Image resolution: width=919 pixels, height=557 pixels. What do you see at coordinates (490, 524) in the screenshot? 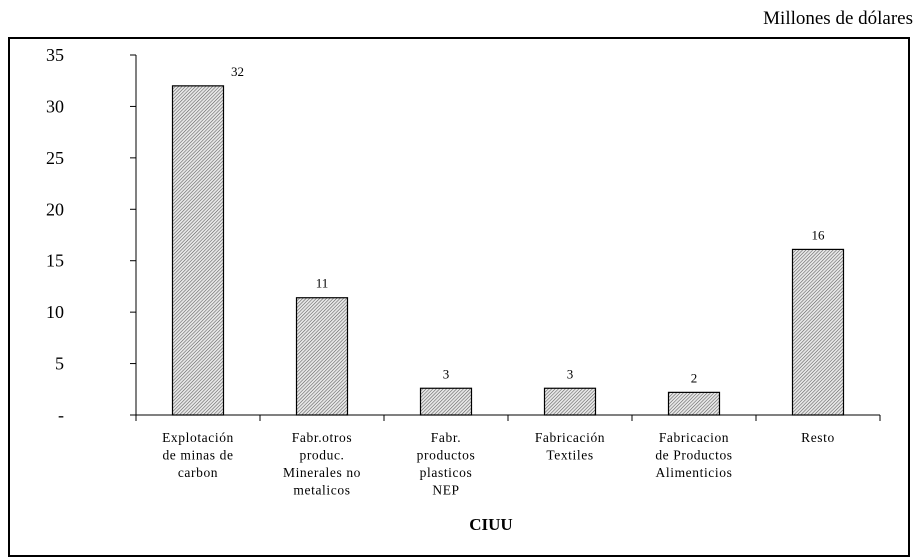
I see `x-axis-title: CIUU` at bounding box center [490, 524].